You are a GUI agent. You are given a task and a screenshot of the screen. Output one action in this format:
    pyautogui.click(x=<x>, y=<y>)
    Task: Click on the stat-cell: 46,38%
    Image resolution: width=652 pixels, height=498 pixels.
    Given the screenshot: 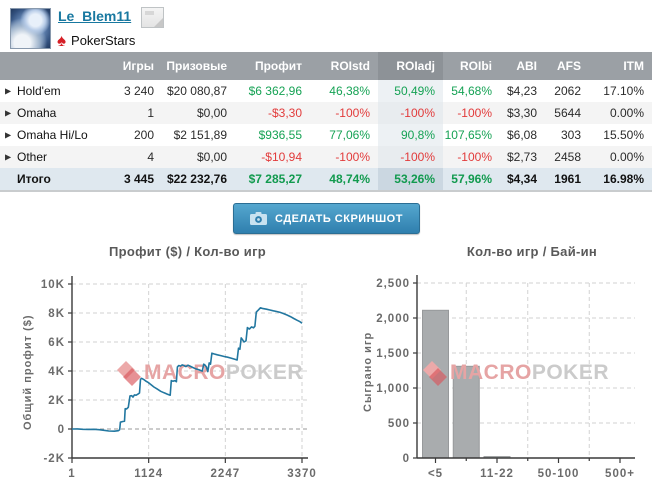 What is the action you would take?
    pyautogui.click(x=349, y=91)
    